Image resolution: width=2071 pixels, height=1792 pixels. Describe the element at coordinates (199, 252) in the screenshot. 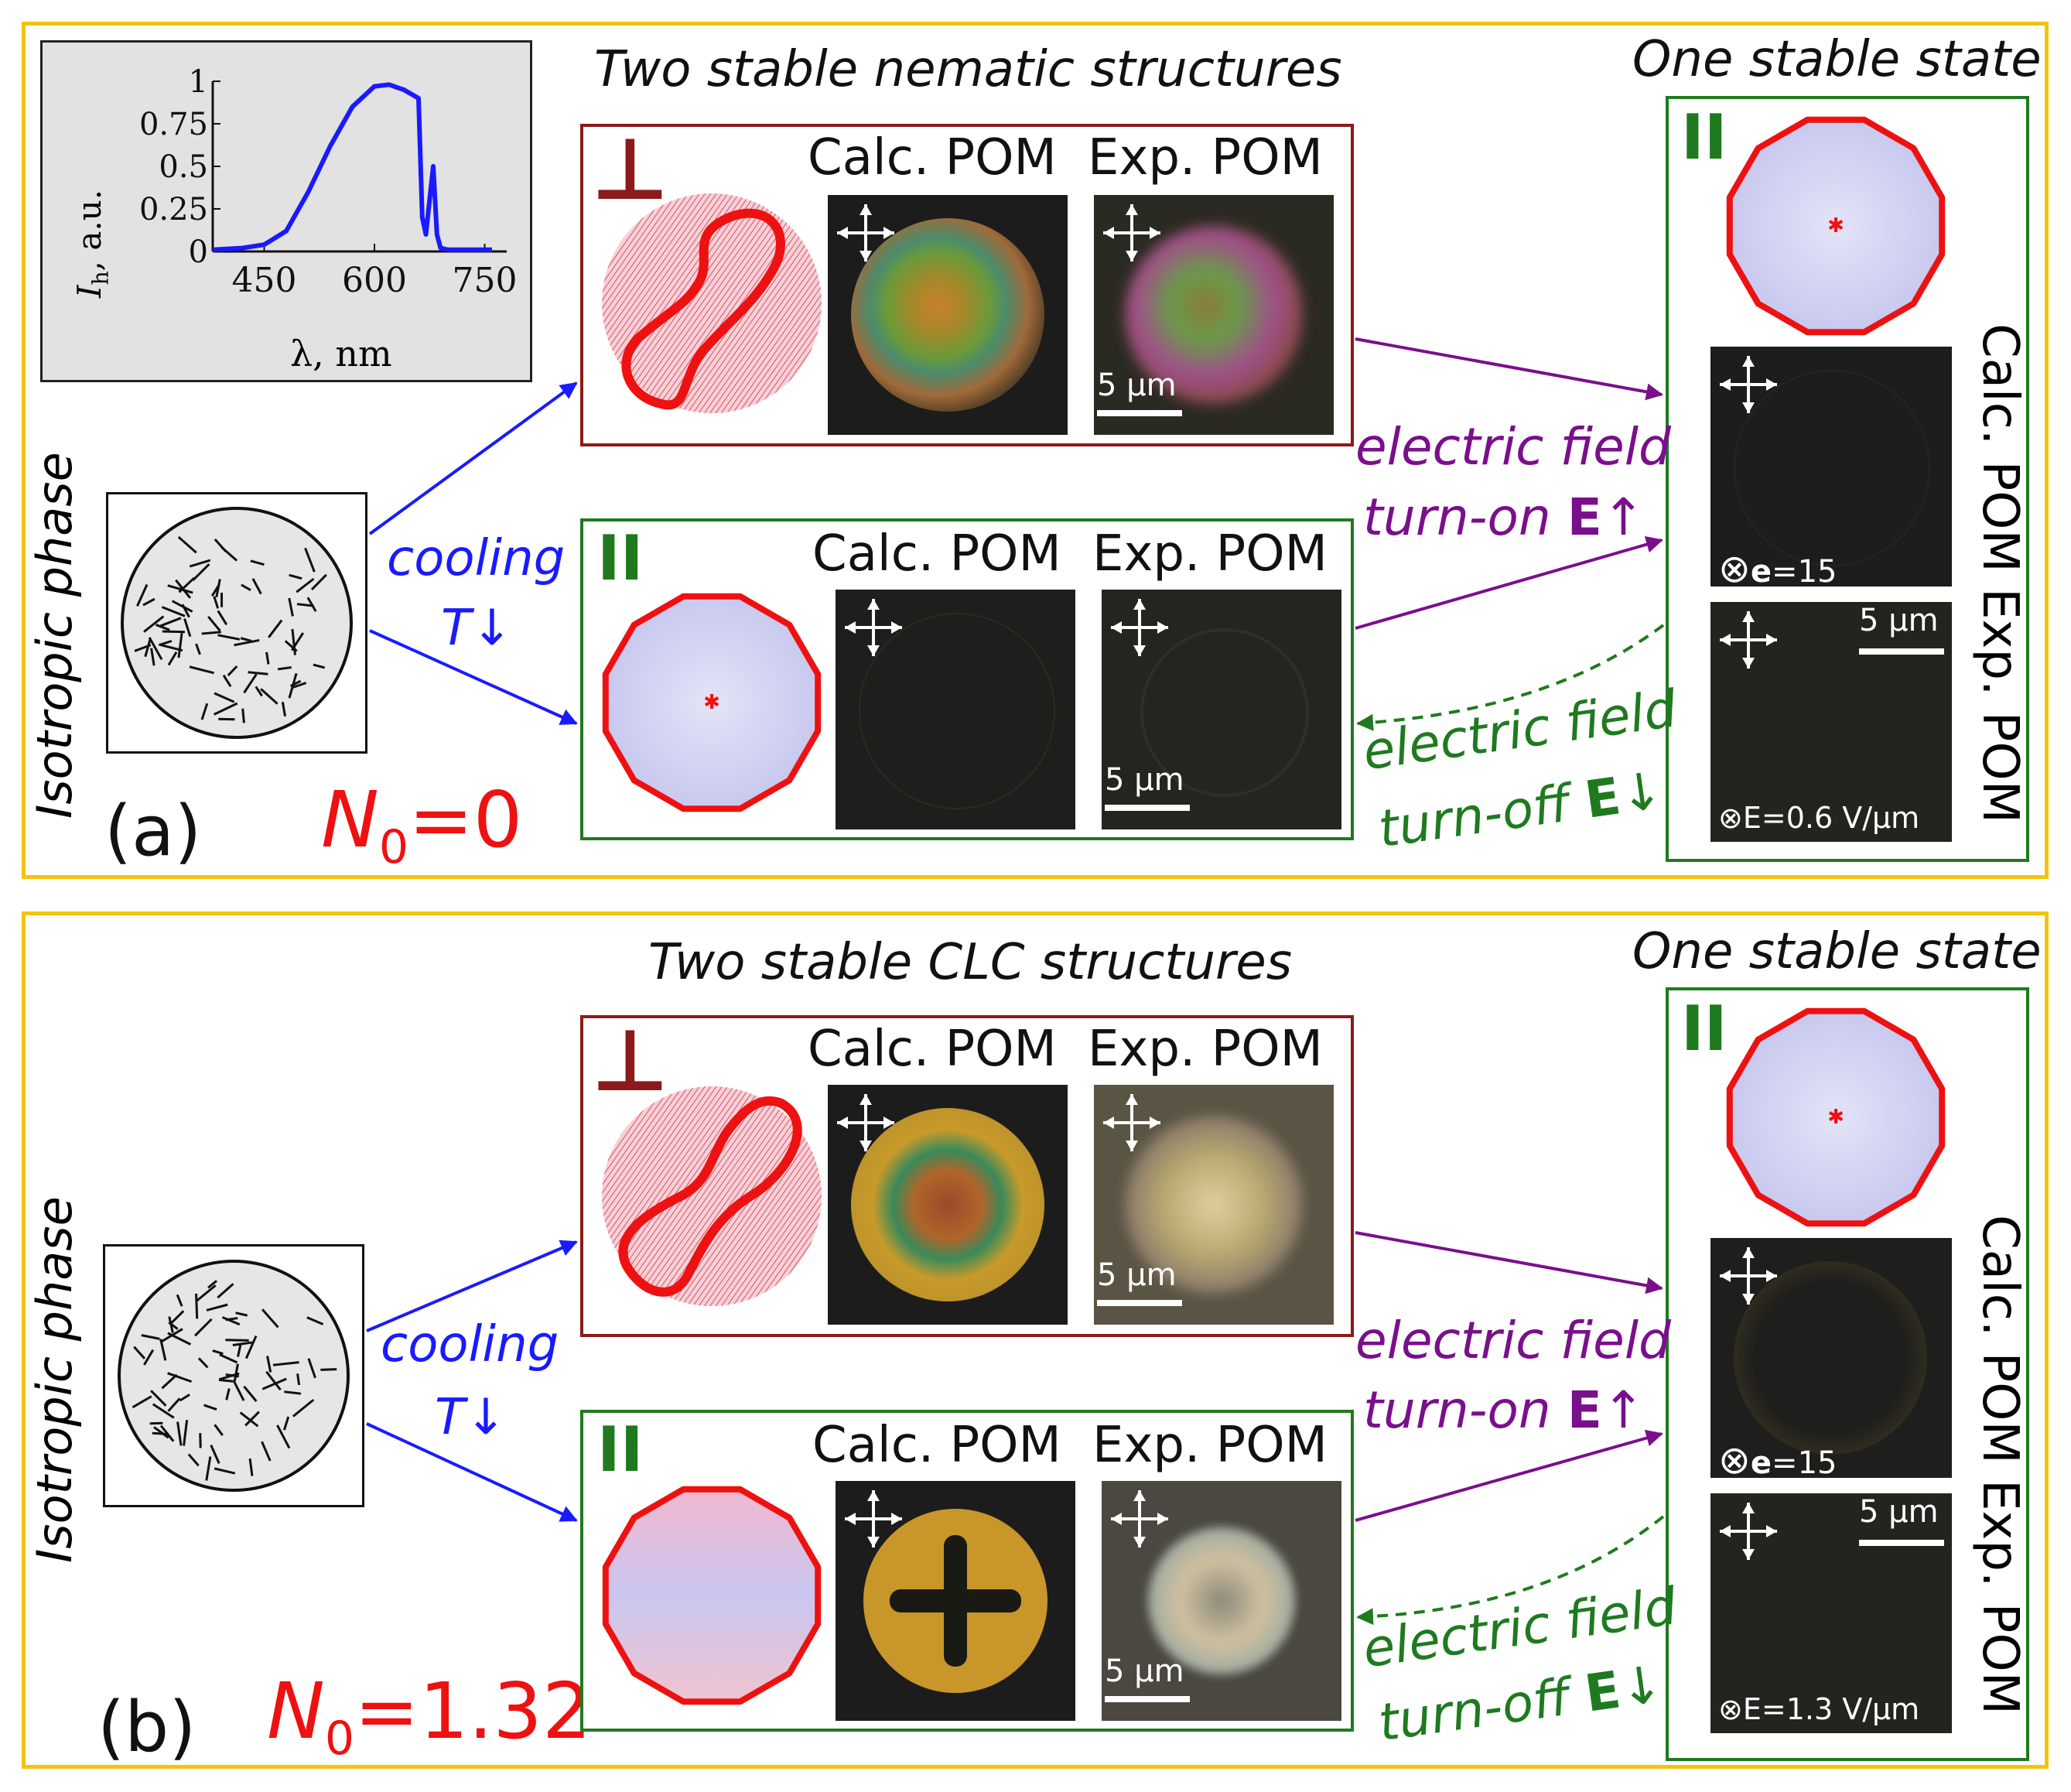

I see `inset-ytick-label: 0` at that location.